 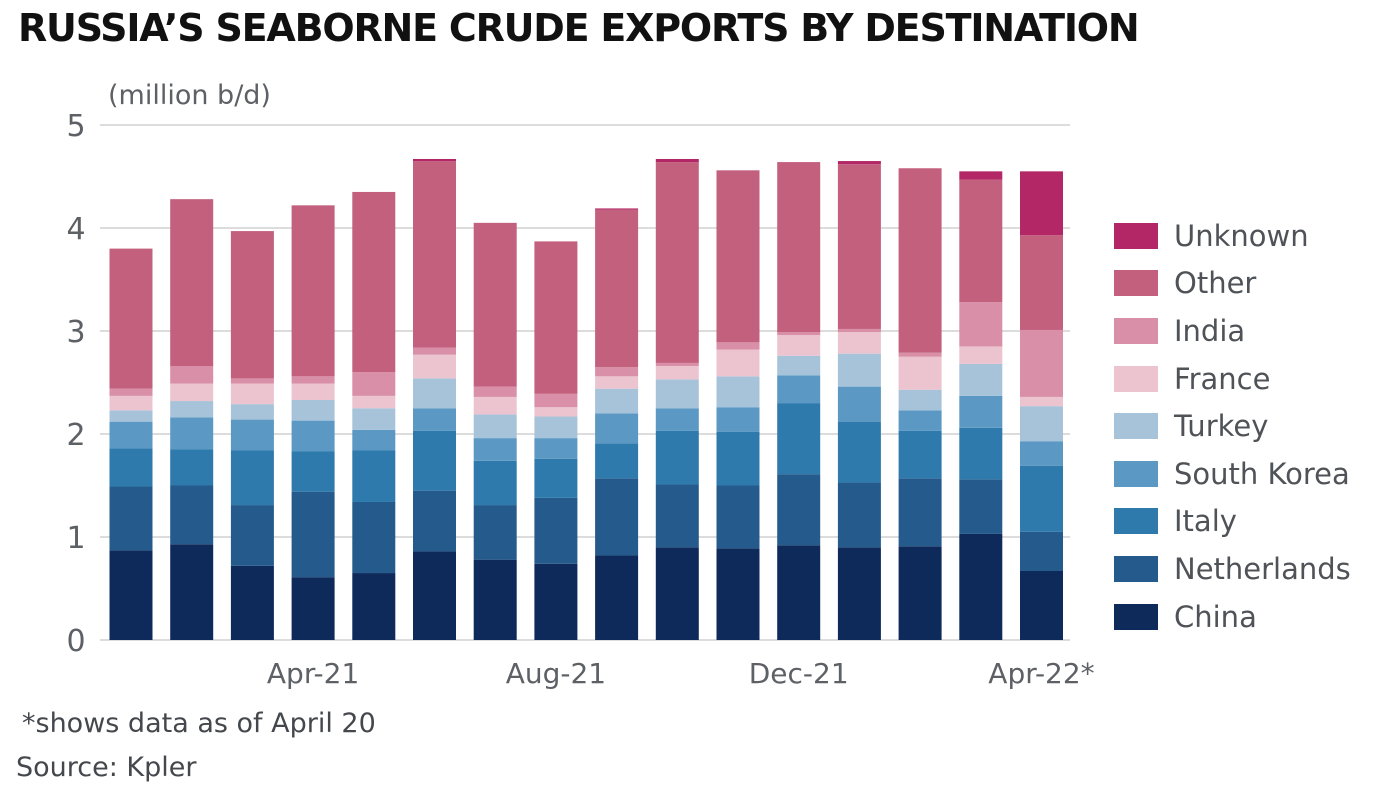 What do you see at coordinates (738, 419) in the screenshot?
I see `bar-segment-south-korea-nov21` at bounding box center [738, 419].